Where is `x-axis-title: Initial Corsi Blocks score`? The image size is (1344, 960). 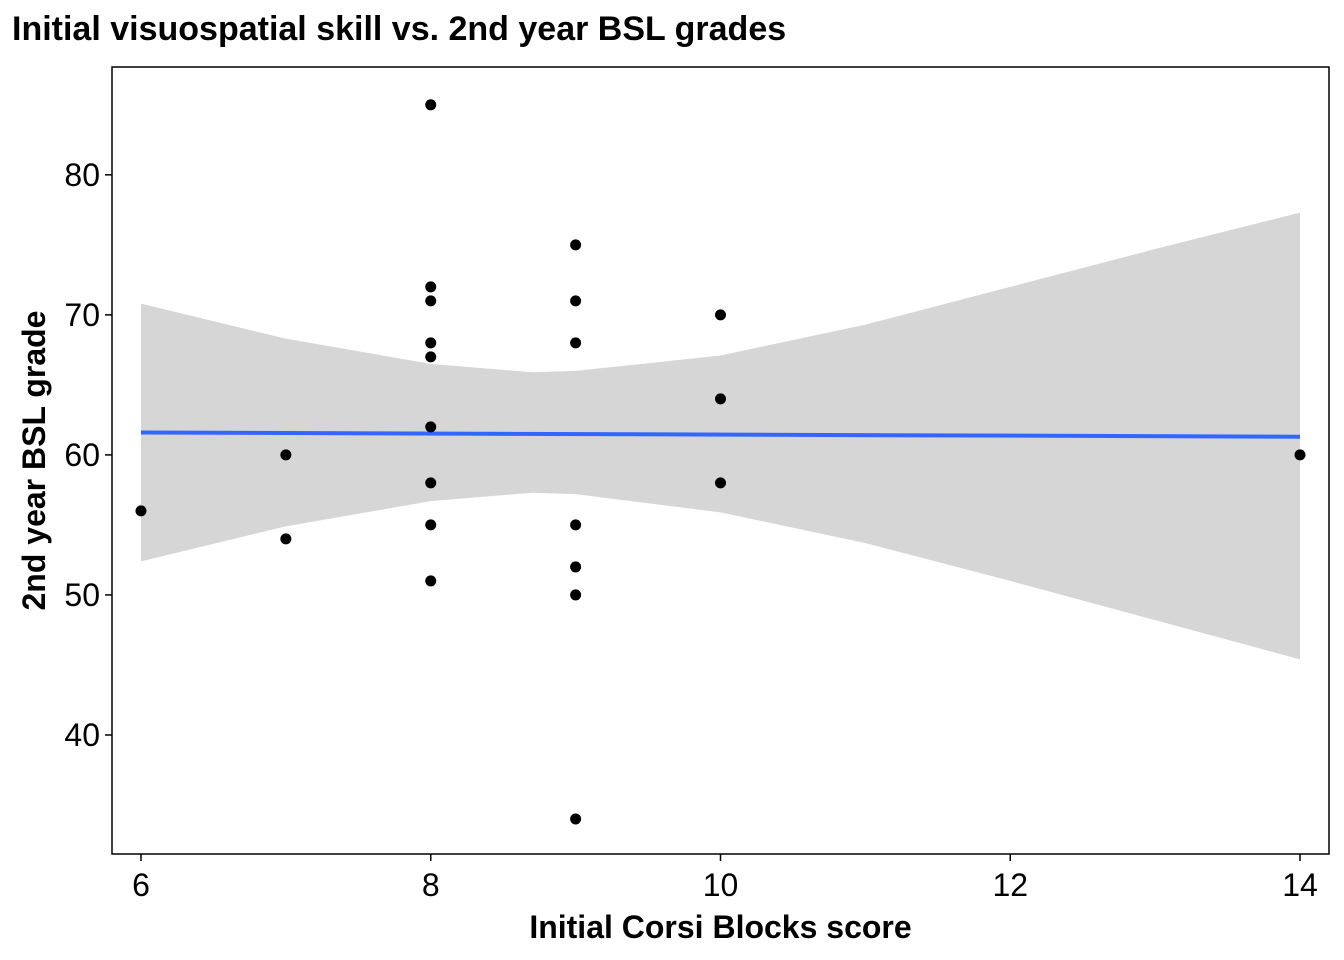 x-axis-title: Initial Corsi Blocks score is located at coordinates (720, 927).